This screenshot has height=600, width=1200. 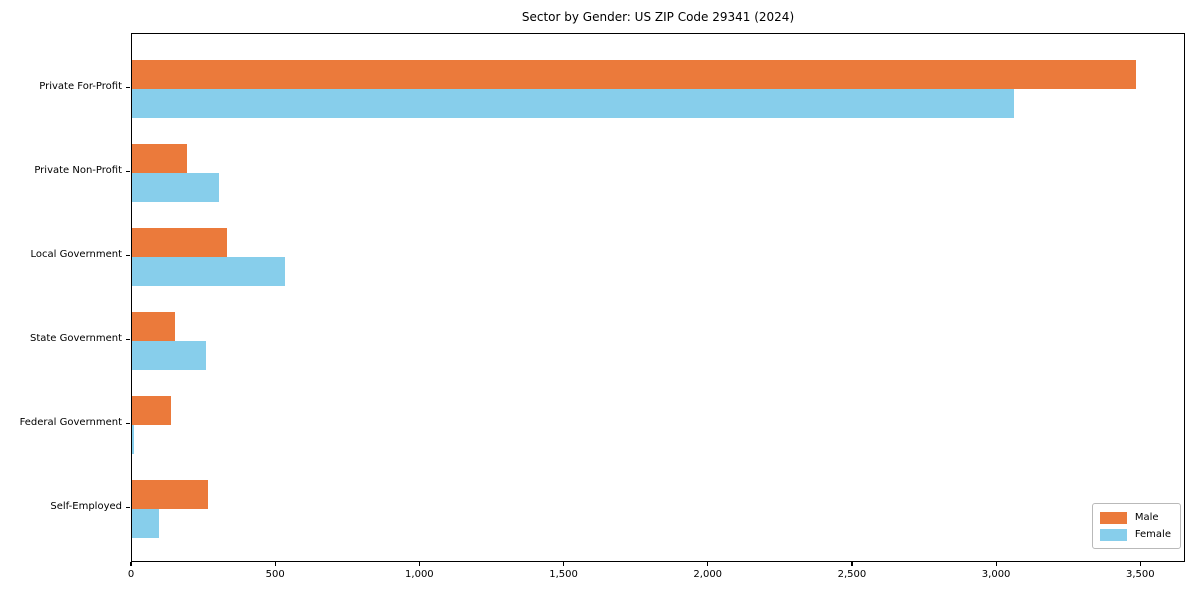 I want to click on bar-male-state-government, so click(x=154, y=326).